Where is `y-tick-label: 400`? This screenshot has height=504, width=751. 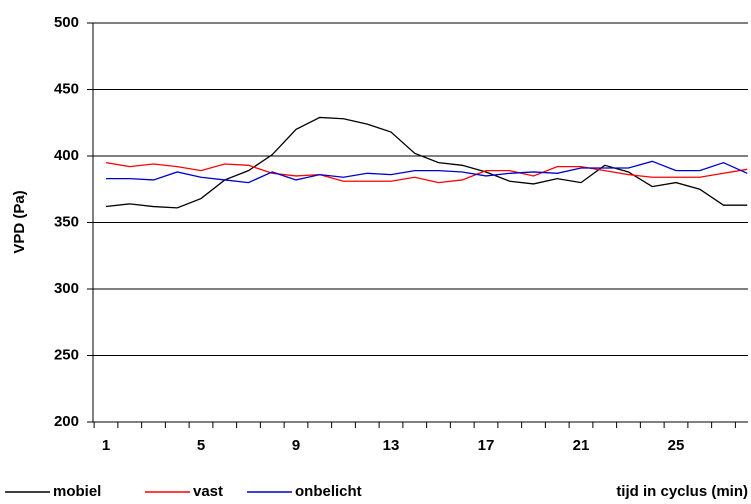
y-tick-label: 400 is located at coordinates (66, 155).